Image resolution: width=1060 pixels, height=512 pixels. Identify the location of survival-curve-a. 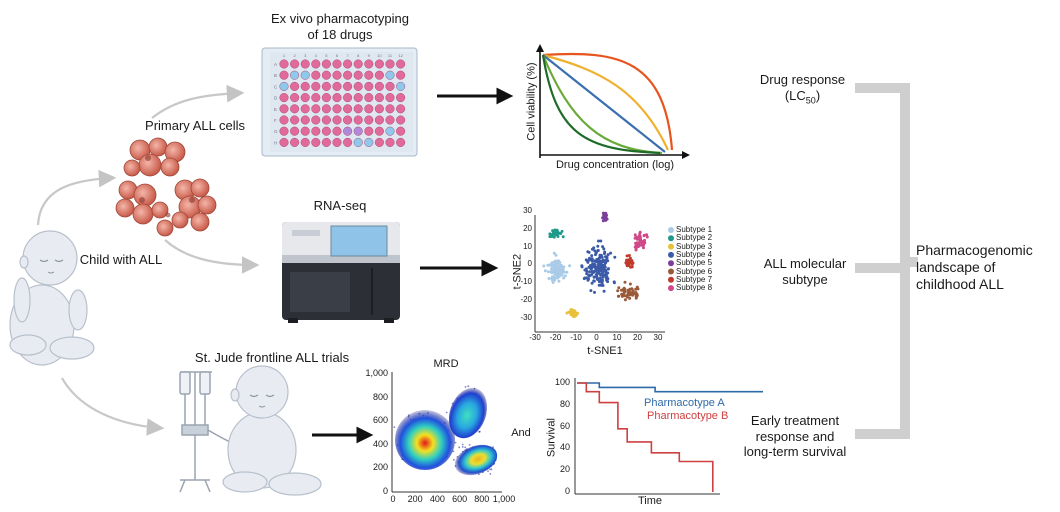
(670, 387).